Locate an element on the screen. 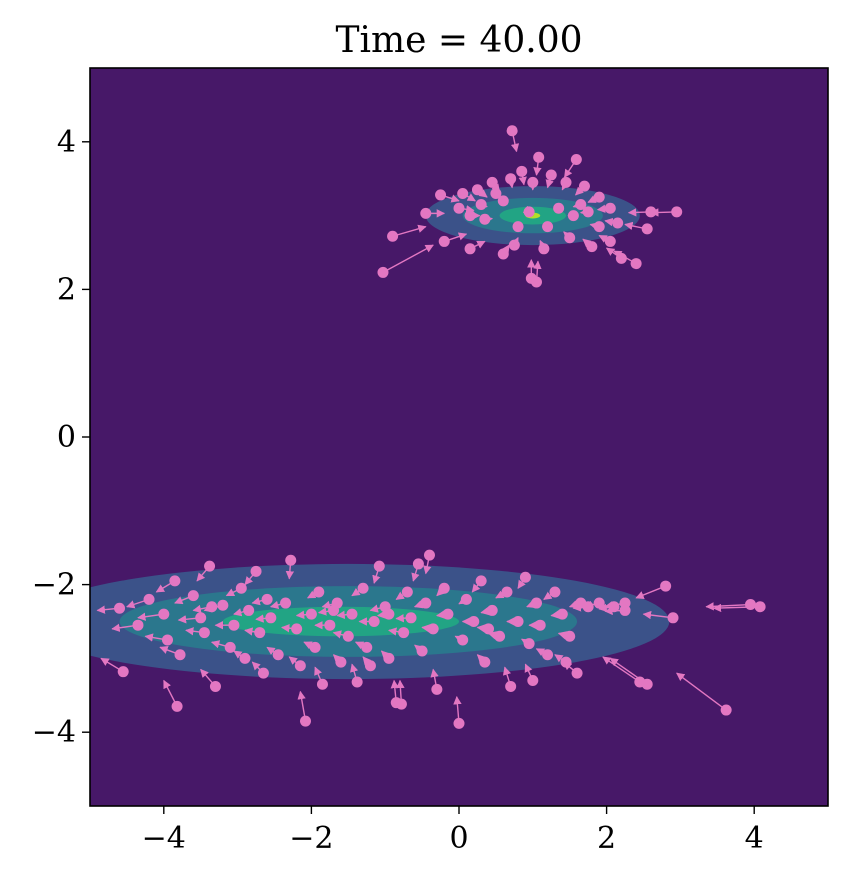 The image size is (849, 882). y-tick-label: 4 is located at coordinates (66, 142).